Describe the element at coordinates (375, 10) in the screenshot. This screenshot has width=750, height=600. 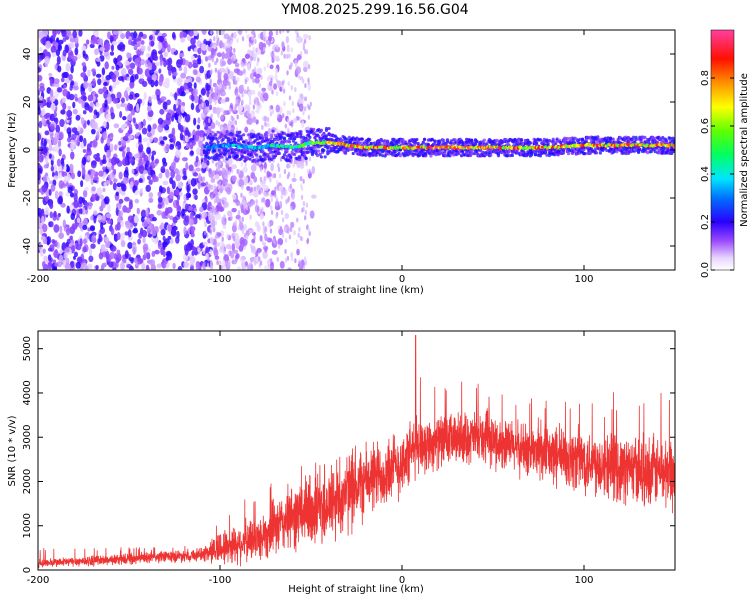
I see `figure-title: YM08.2025.299.16.56.G04` at that location.